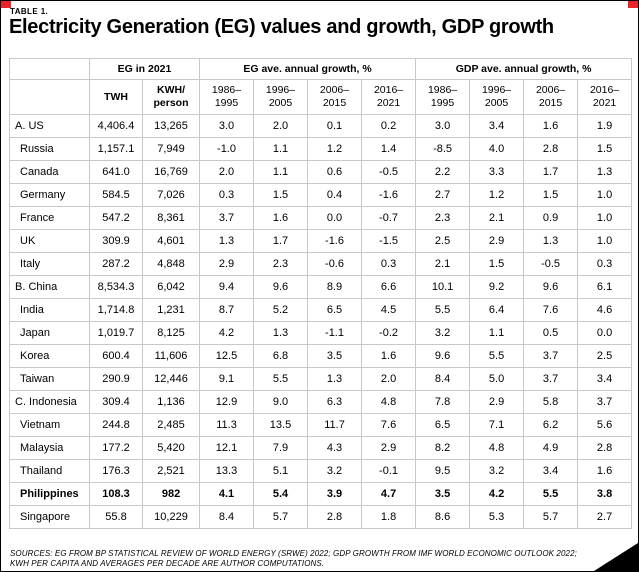 The image size is (639, 572). Describe the element at coordinates (49, 494) in the screenshot. I see `country-cell: Philippines` at that location.